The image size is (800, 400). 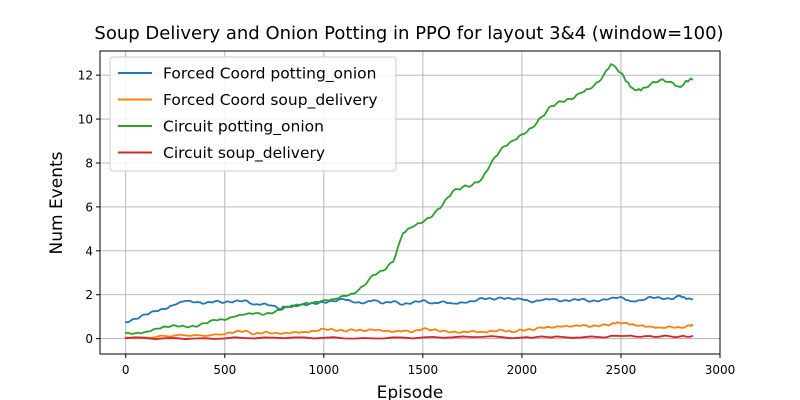 What do you see at coordinates (85, 120) in the screenshot?
I see `y-tick-label: 10` at bounding box center [85, 120].